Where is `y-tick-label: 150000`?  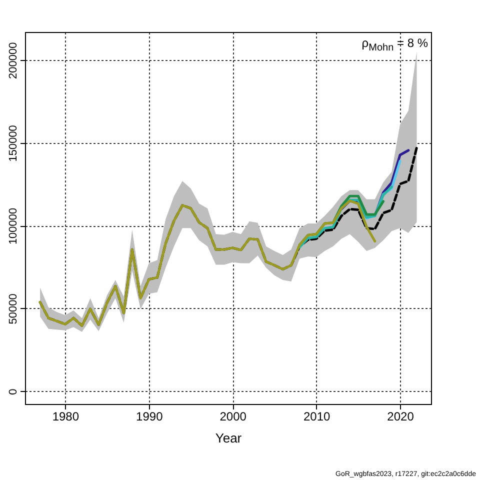 y-tick-label: 150000 is located at coordinates (14, 143).